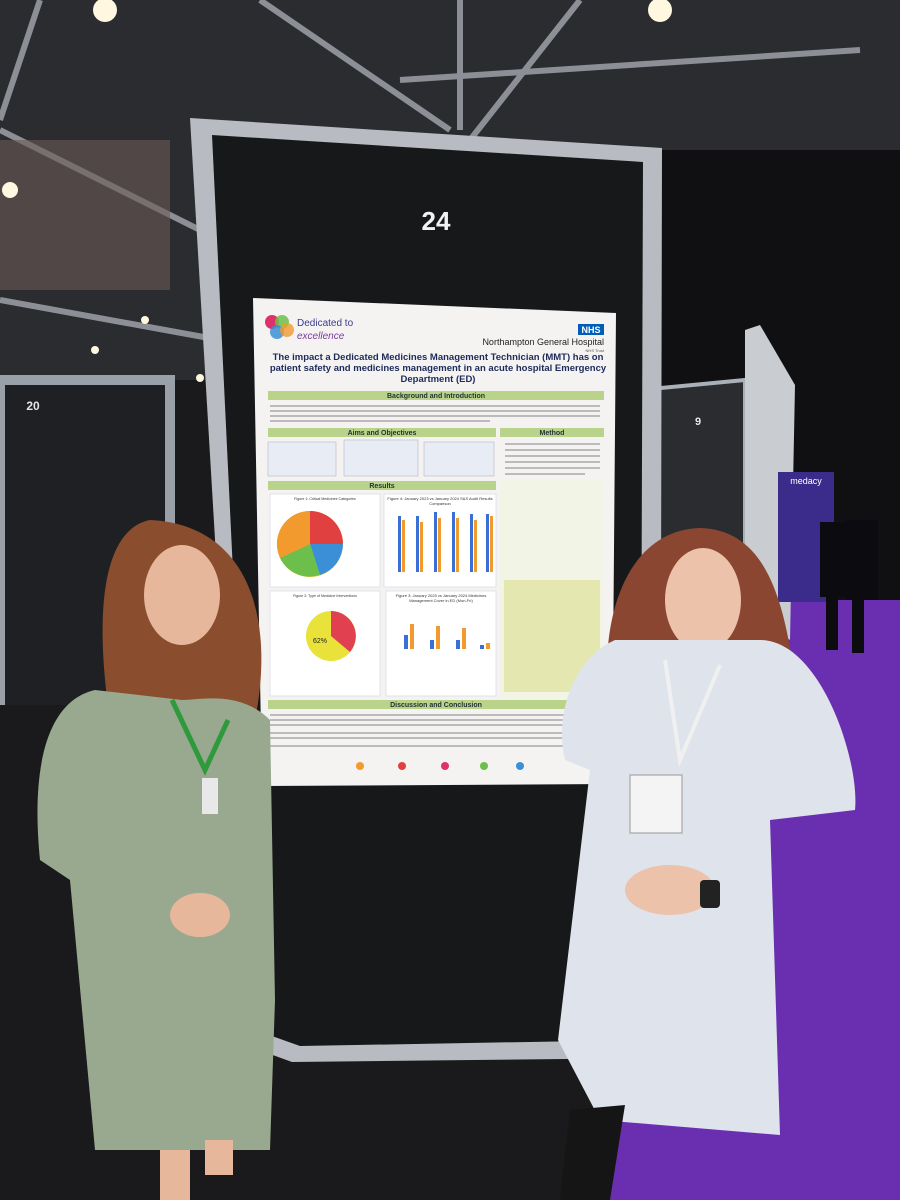  I want to click on method-lines, so click(552, 459).